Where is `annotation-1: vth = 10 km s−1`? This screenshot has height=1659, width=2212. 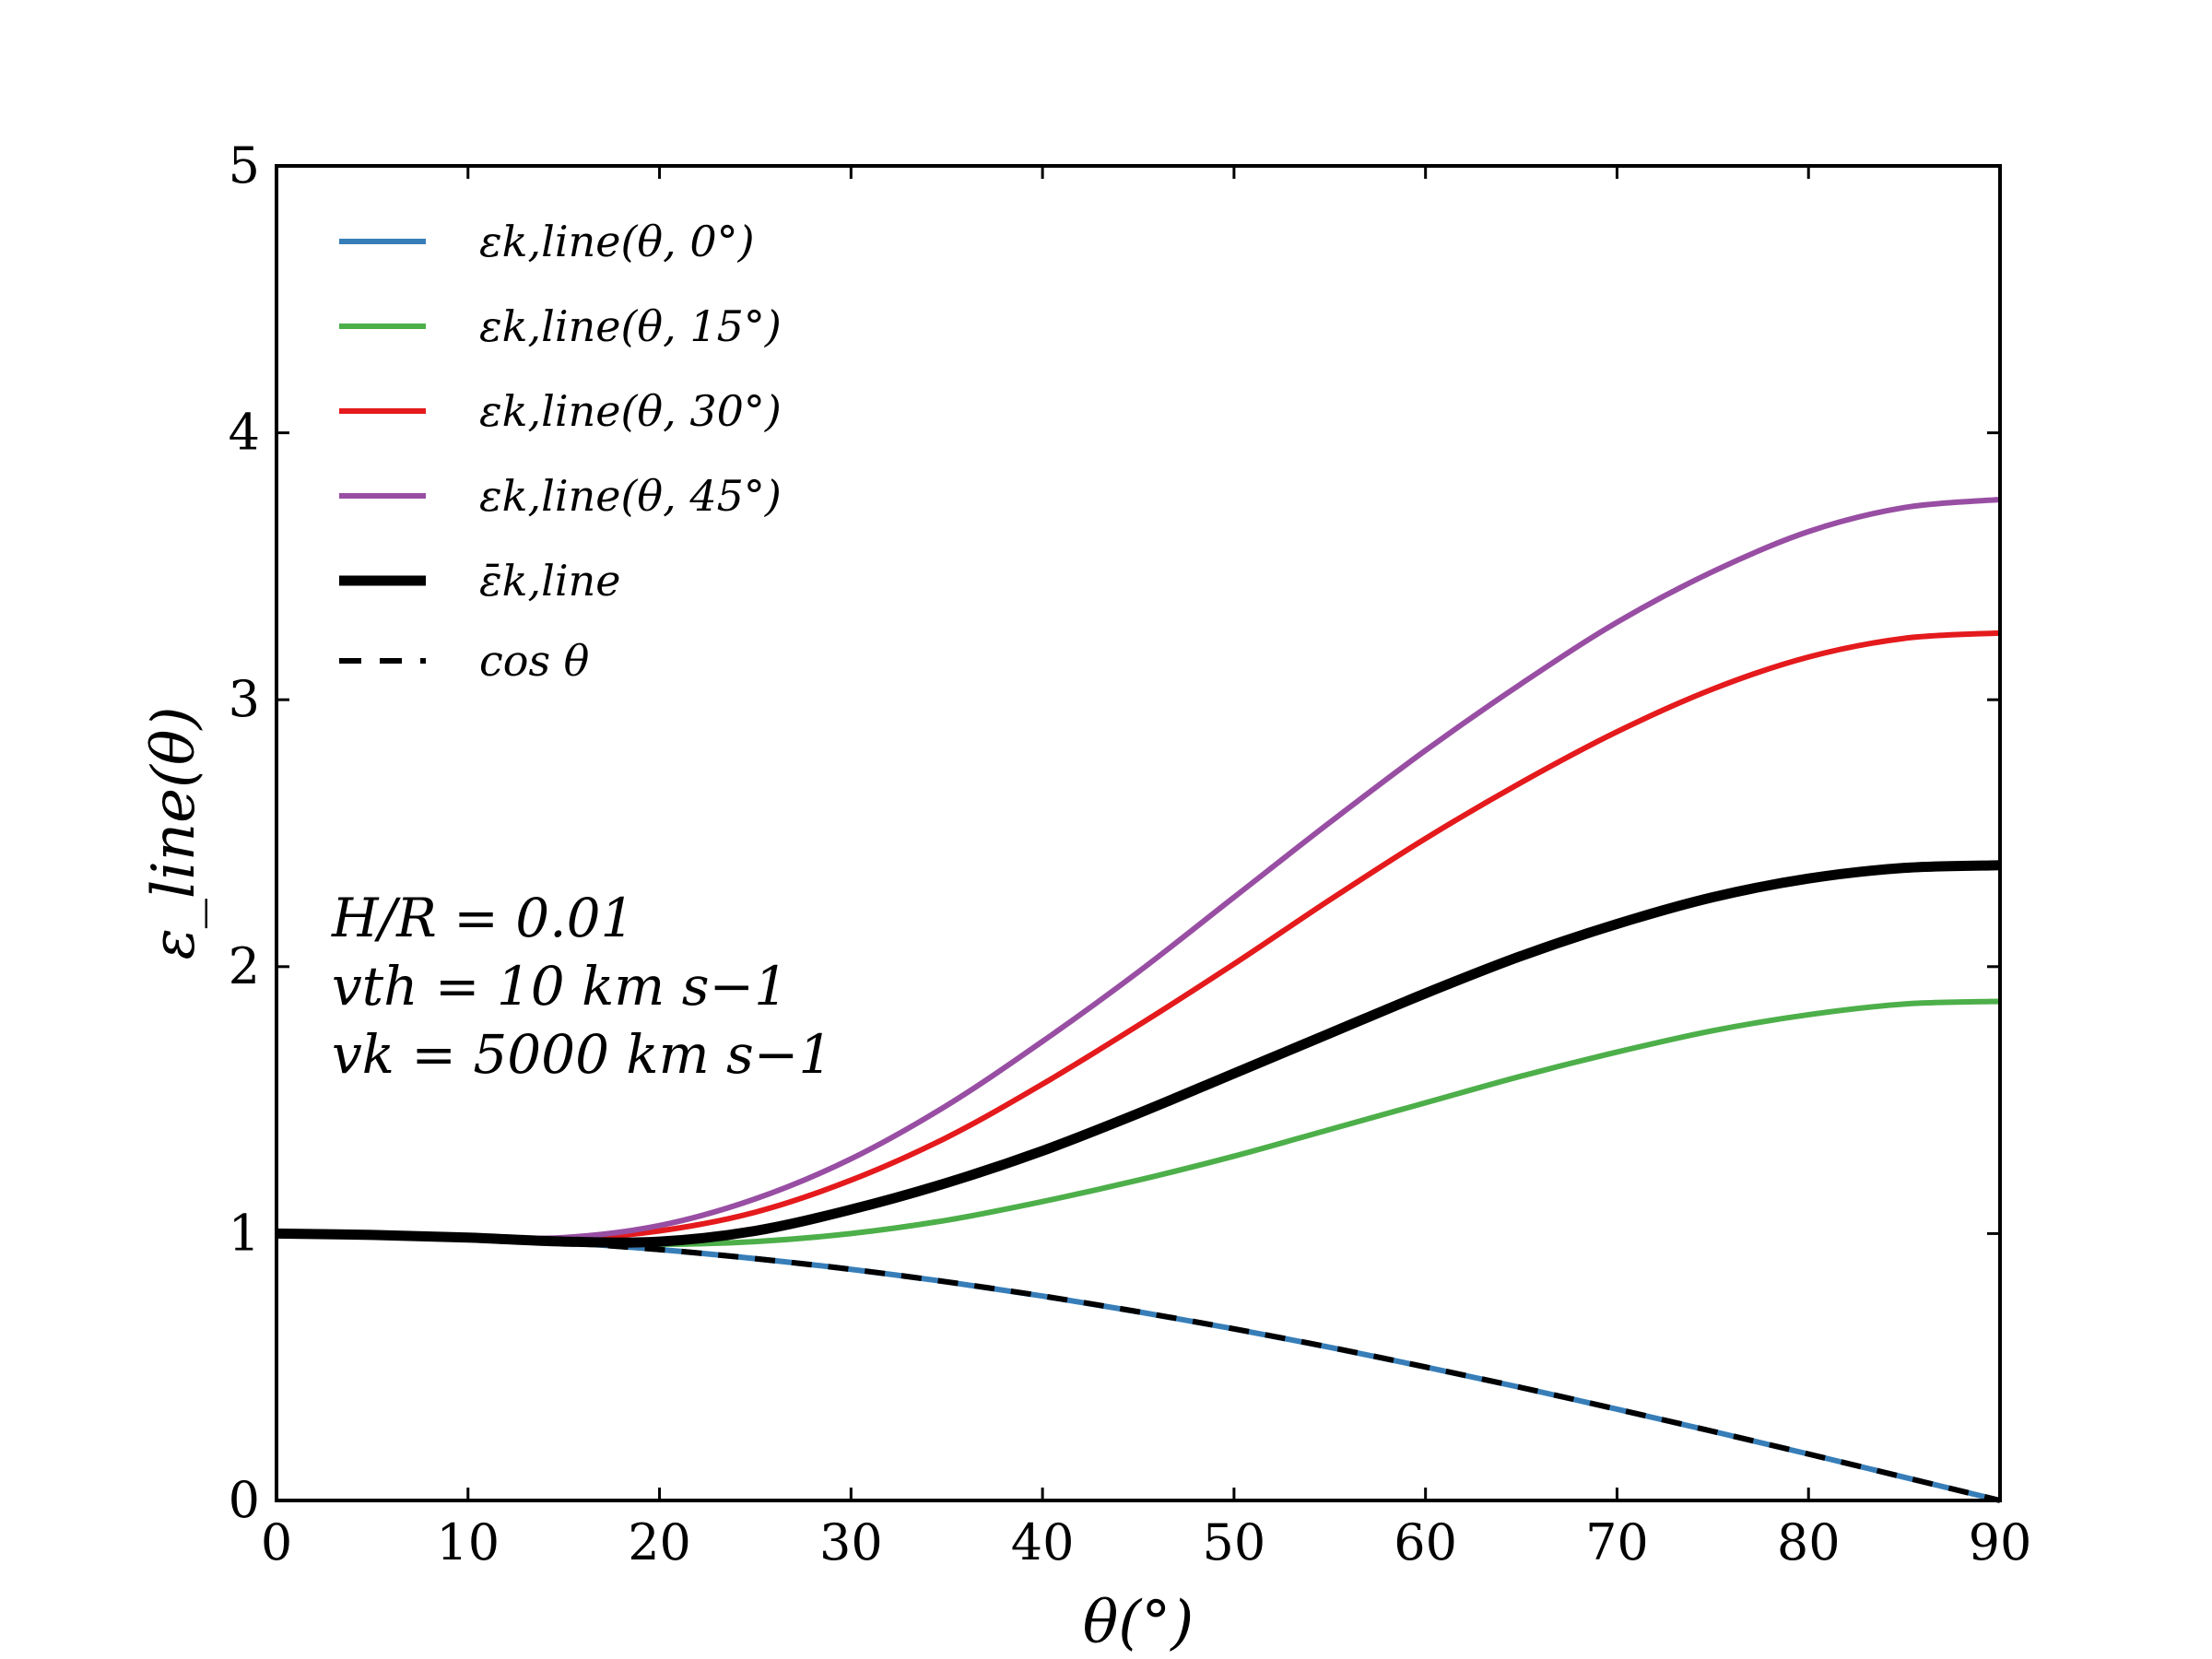 annotation-1: vth = 10 km s−1 is located at coordinates (560, 986).